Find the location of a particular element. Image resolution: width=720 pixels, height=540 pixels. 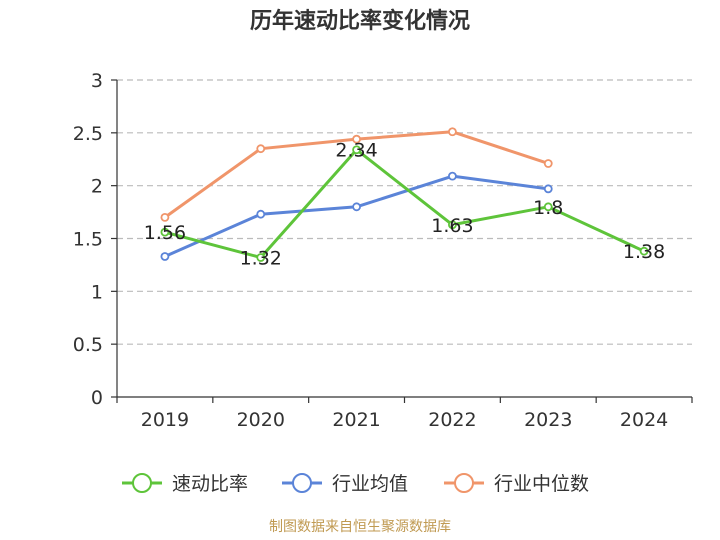

x-tick-label: 2022 is located at coordinates (452, 420).